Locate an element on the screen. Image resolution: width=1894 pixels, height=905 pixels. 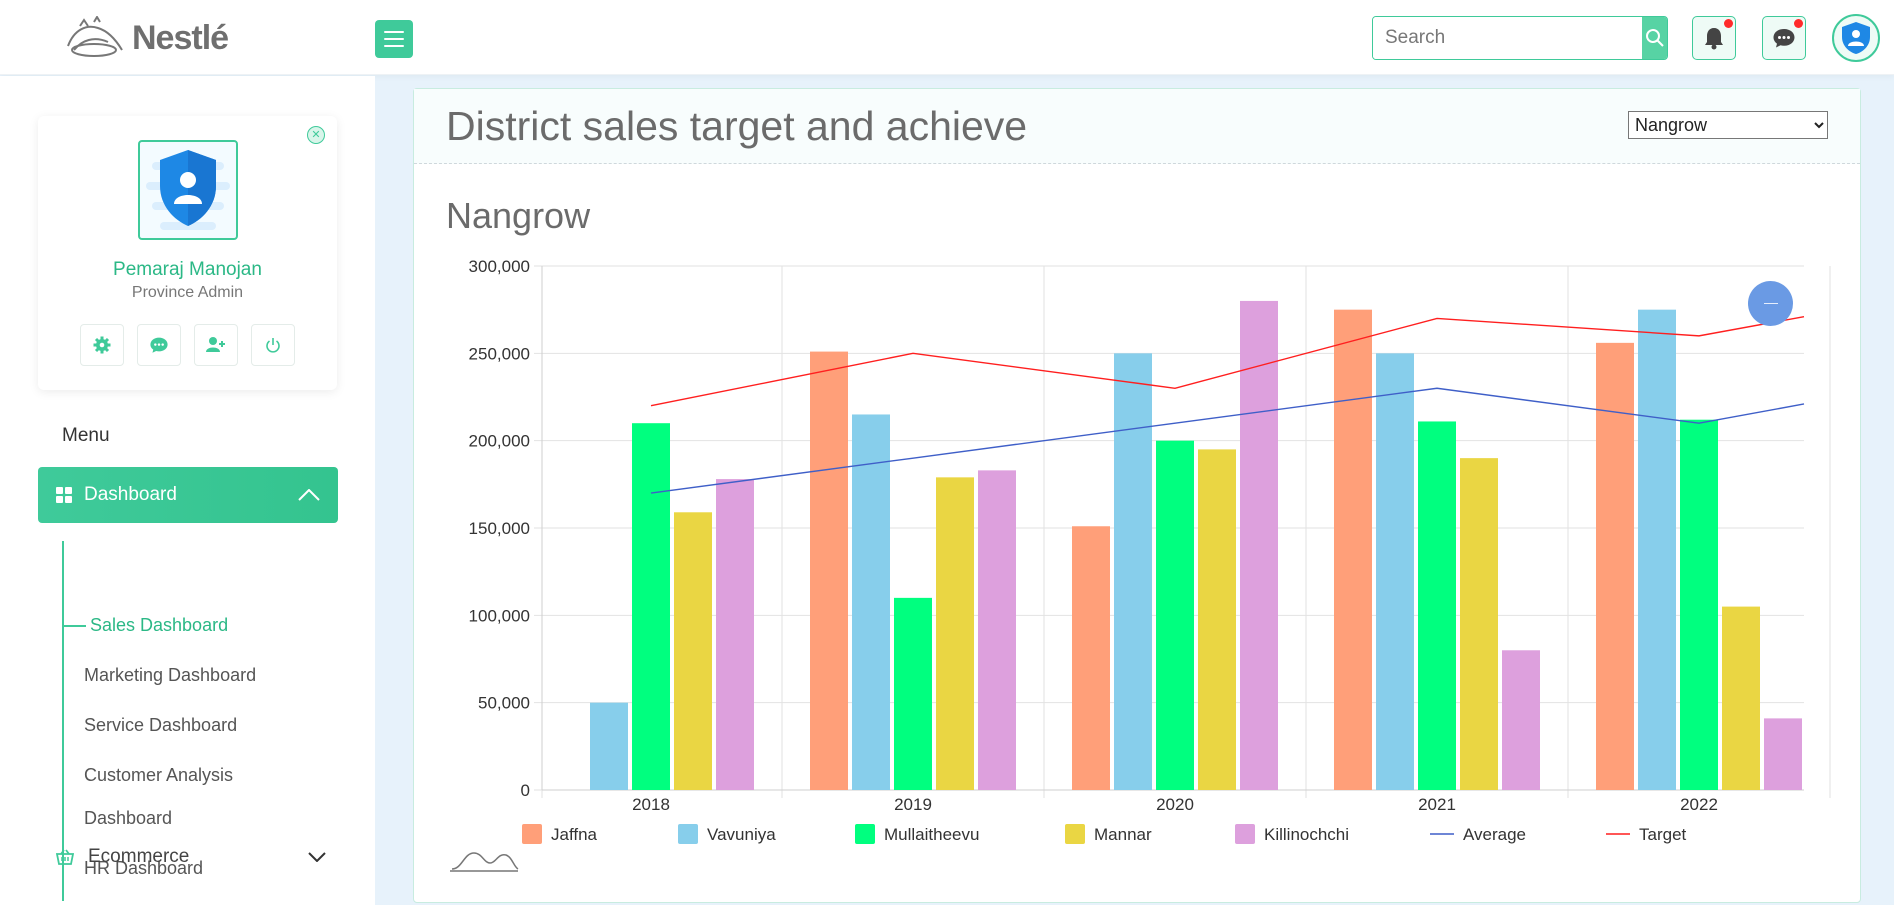
y-tick-label: 250,000 is located at coordinates (499, 353).